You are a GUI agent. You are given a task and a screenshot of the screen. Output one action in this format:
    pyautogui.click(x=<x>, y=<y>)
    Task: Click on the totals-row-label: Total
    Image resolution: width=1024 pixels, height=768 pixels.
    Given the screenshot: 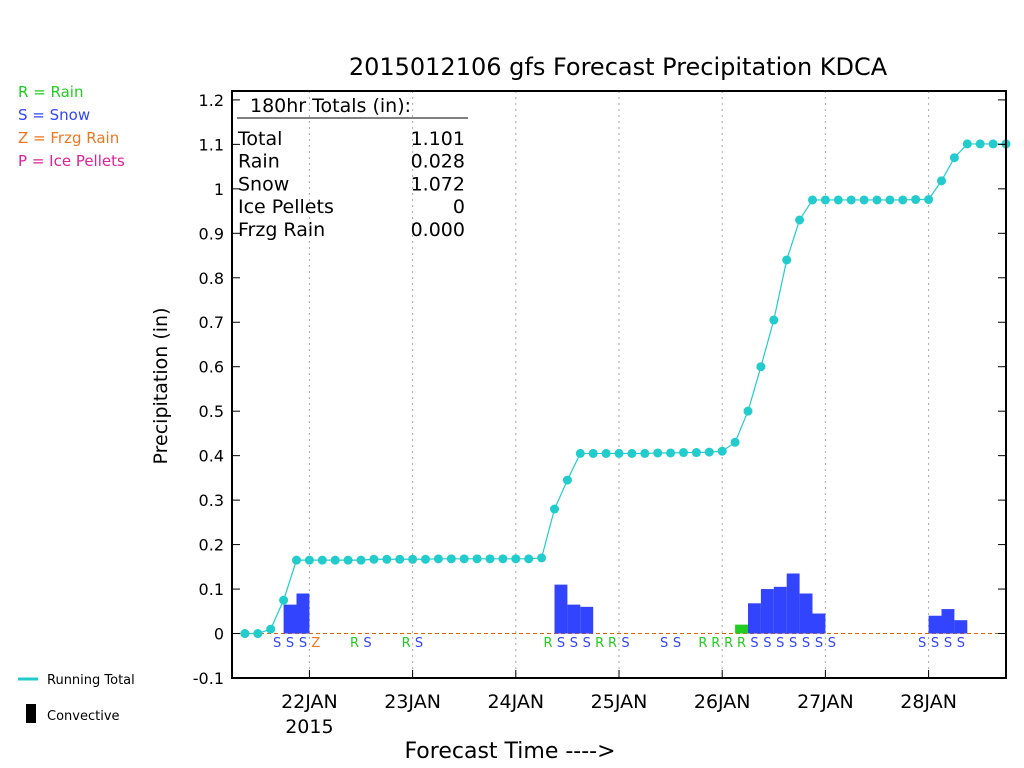 What is the action you would take?
    pyautogui.click(x=259, y=139)
    